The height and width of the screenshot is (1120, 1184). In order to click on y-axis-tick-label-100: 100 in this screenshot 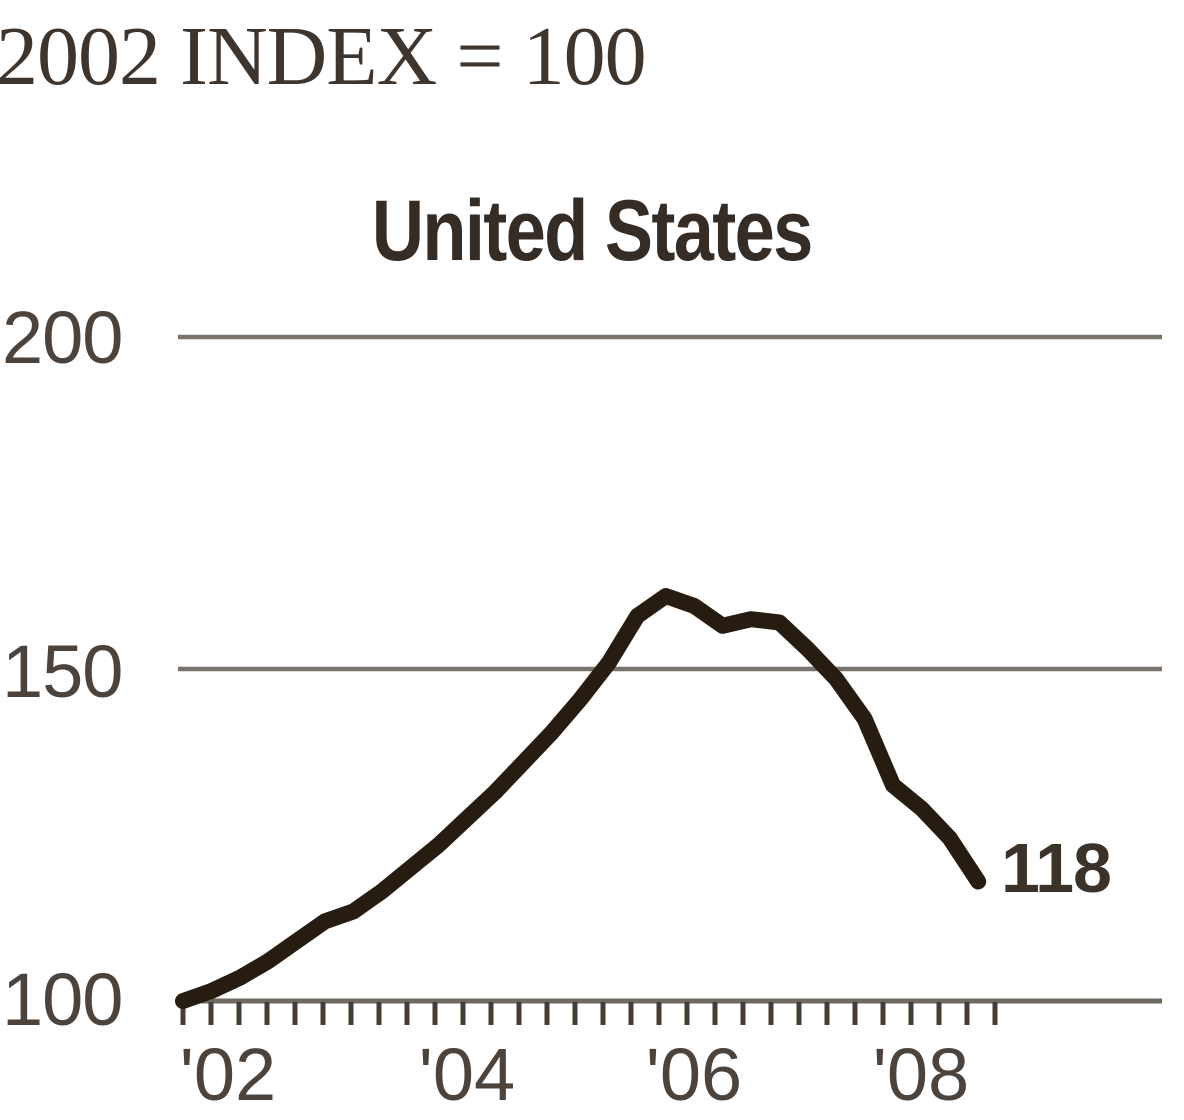, I will do `click(62, 999)`.